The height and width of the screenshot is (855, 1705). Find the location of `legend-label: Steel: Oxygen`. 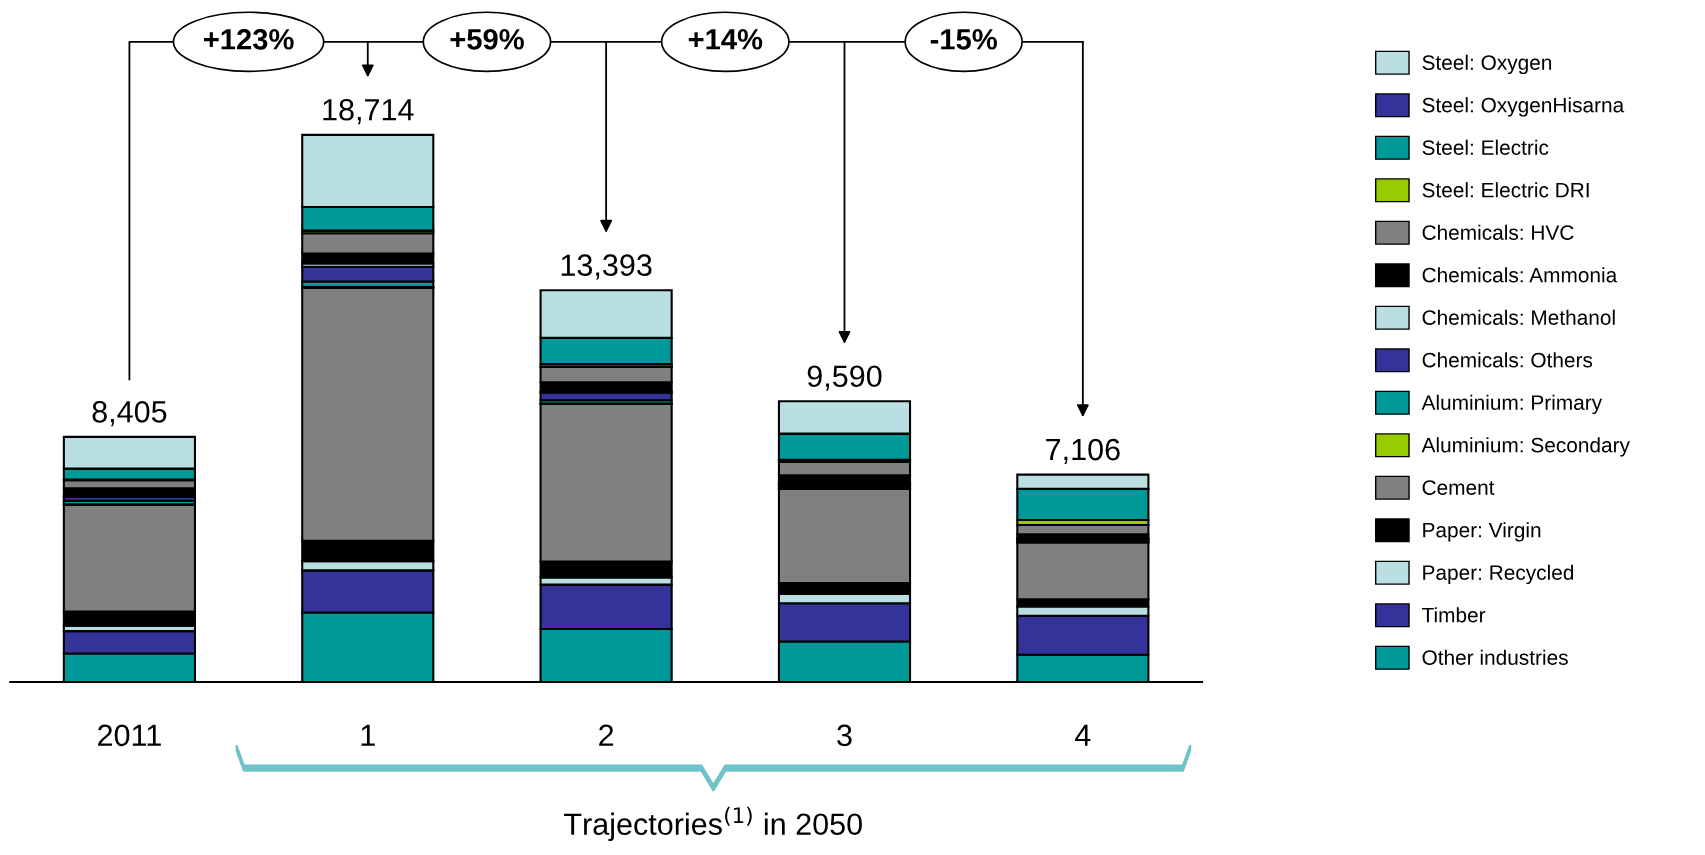

legend-label: Steel: Oxygen is located at coordinates (1487, 64).